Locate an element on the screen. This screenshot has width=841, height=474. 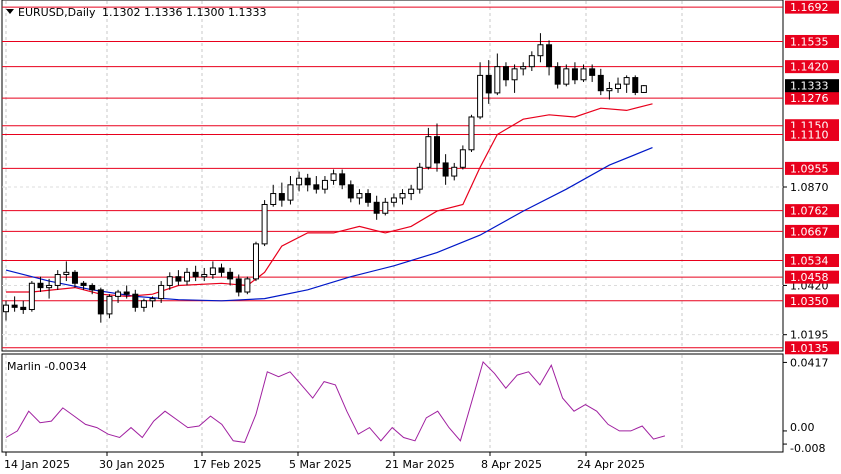
indicator-tick-label: -0.008 is located at coordinates (807, 448).